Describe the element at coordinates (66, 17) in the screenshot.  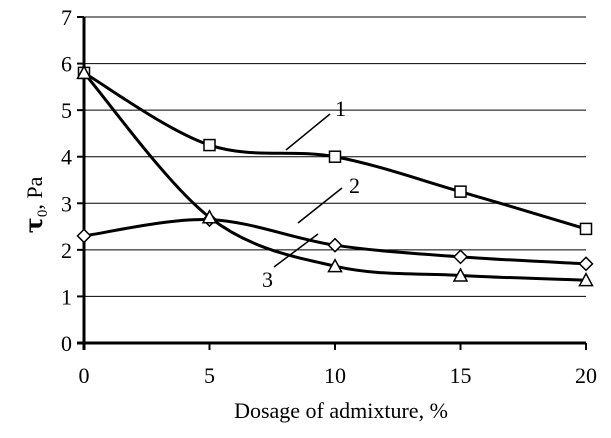
I see `y-tick-label-7: 7` at that location.